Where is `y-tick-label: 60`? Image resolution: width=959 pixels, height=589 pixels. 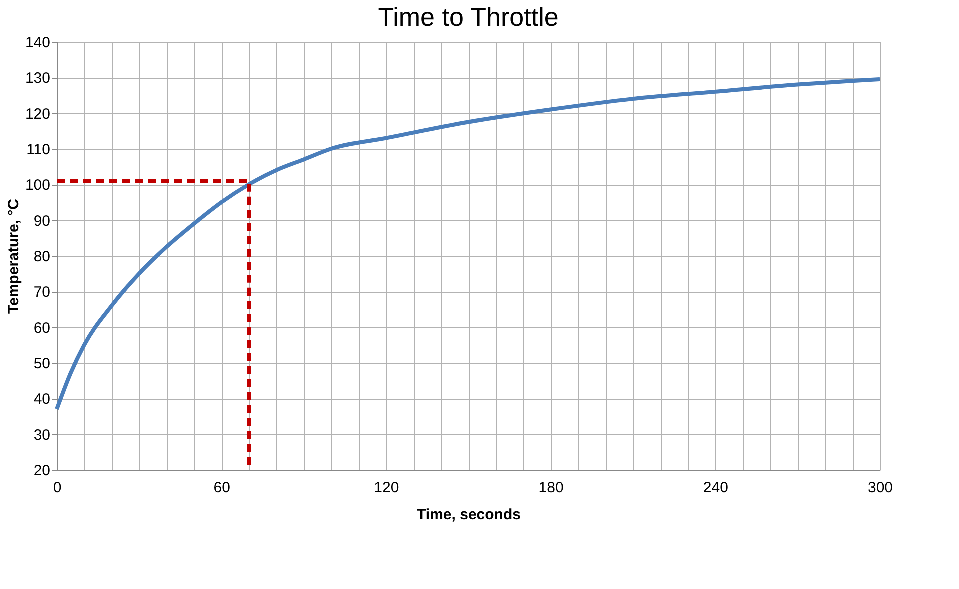
y-tick-label: 60 is located at coordinates (42, 328).